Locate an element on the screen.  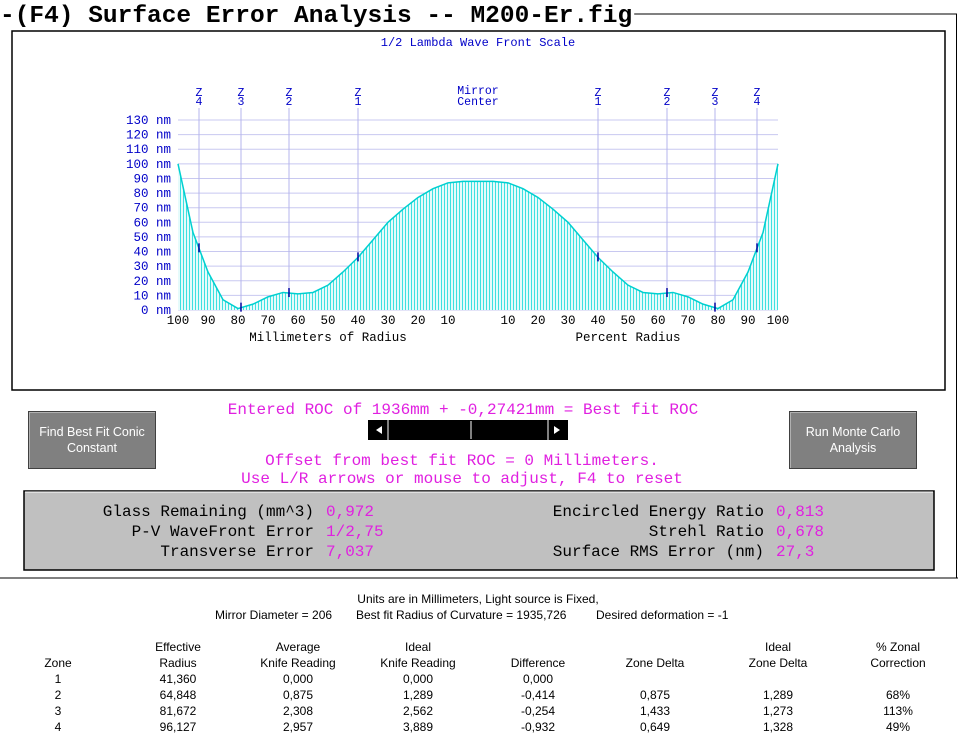
result-value: 7,037 is located at coordinates (350, 552).